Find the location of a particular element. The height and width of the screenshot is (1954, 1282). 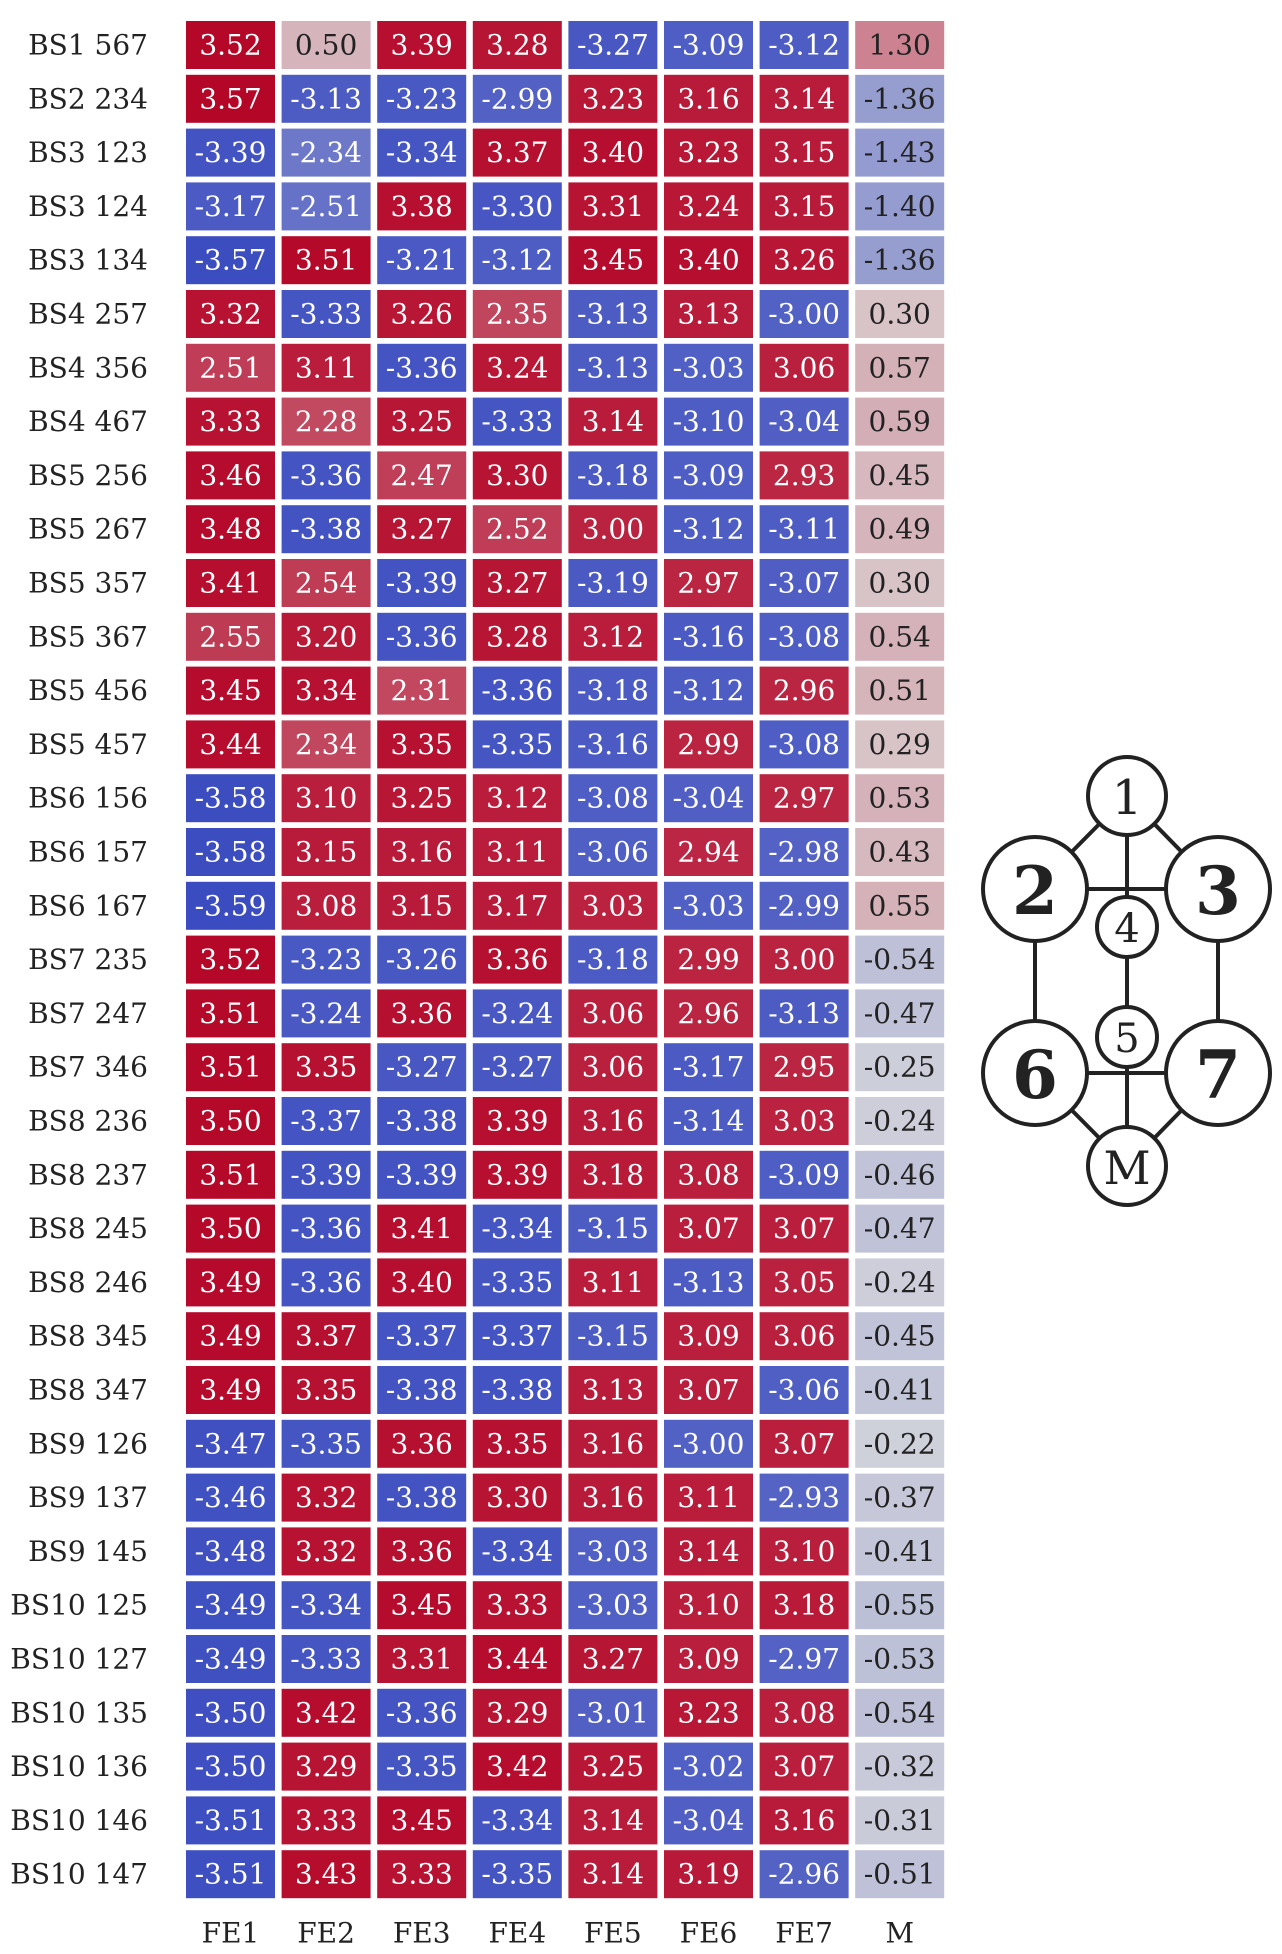

cell-value-label: -3.49 is located at coordinates (231, 1605).